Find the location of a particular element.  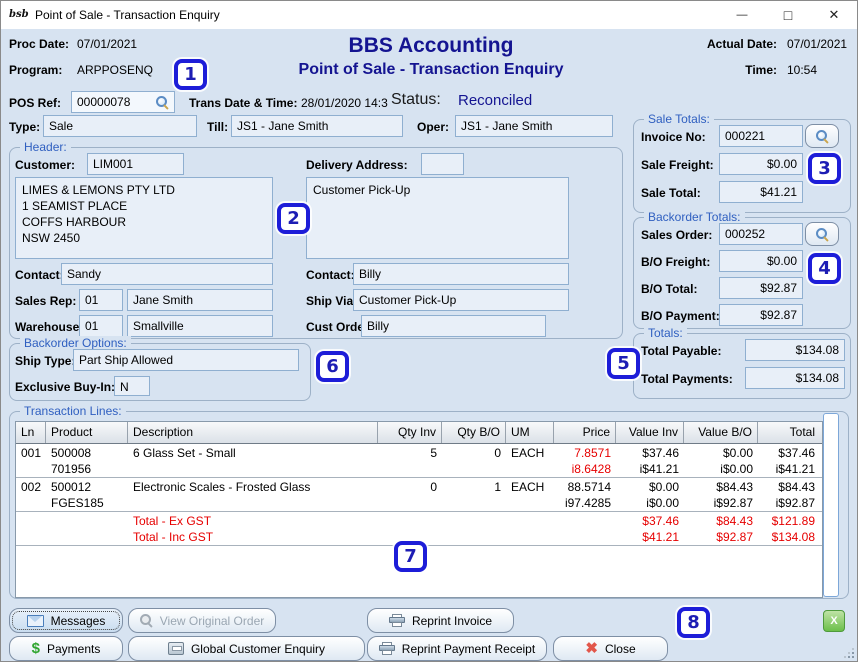

envelope-icon is located at coordinates (35, 620).